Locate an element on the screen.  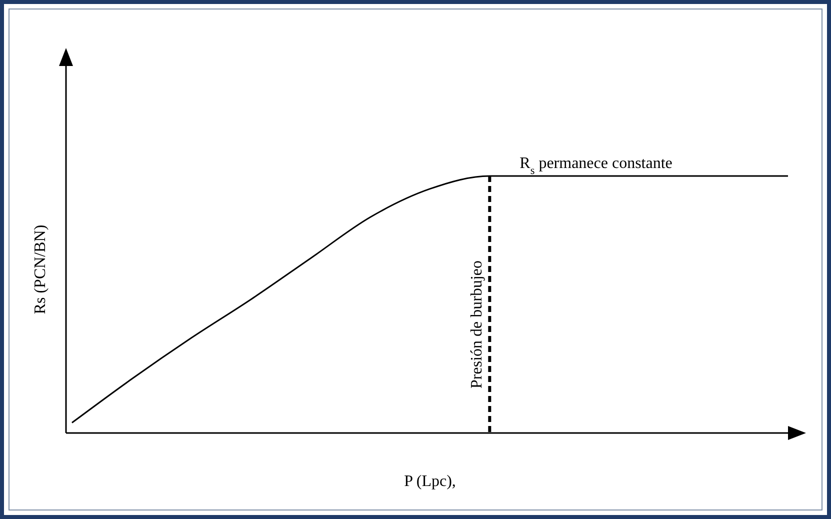
x-axis-title: P (Lpc), is located at coordinates (430, 481).